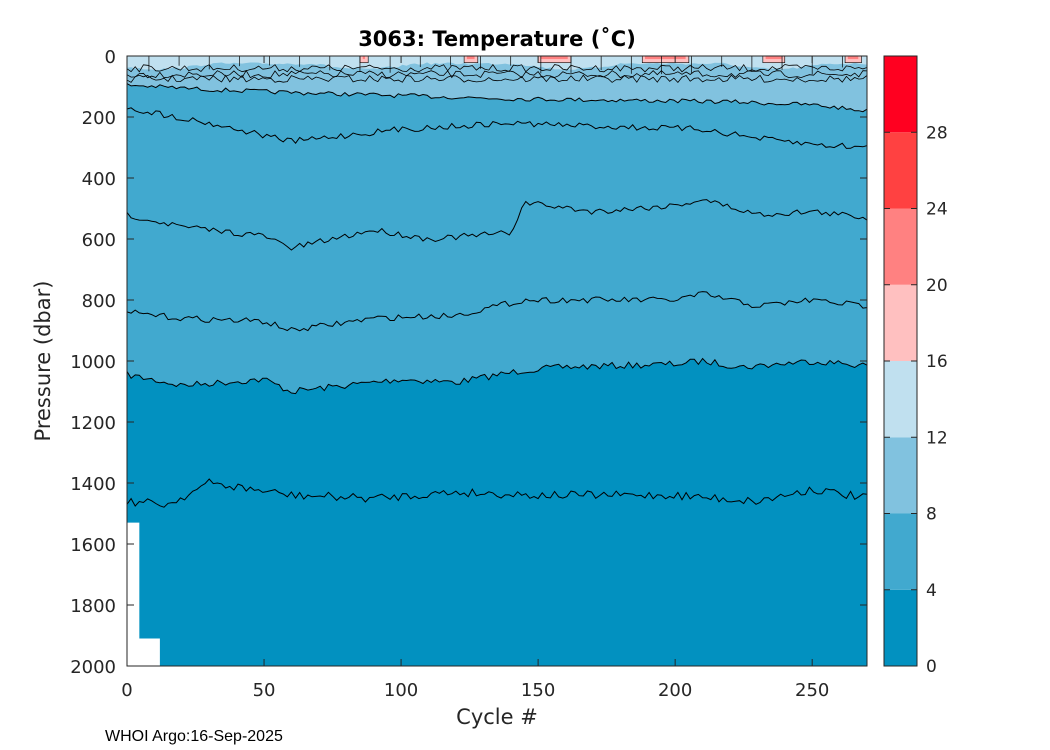 The image size is (1050, 750). I want to click on y-tick-label: 800, so click(99, 301).